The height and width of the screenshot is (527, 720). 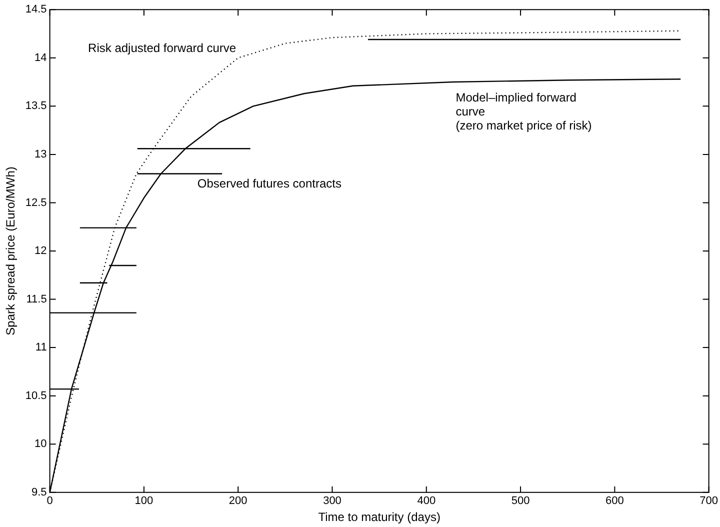 I want to click on y-tick-label: 10.5, so click(x=36, y=396).